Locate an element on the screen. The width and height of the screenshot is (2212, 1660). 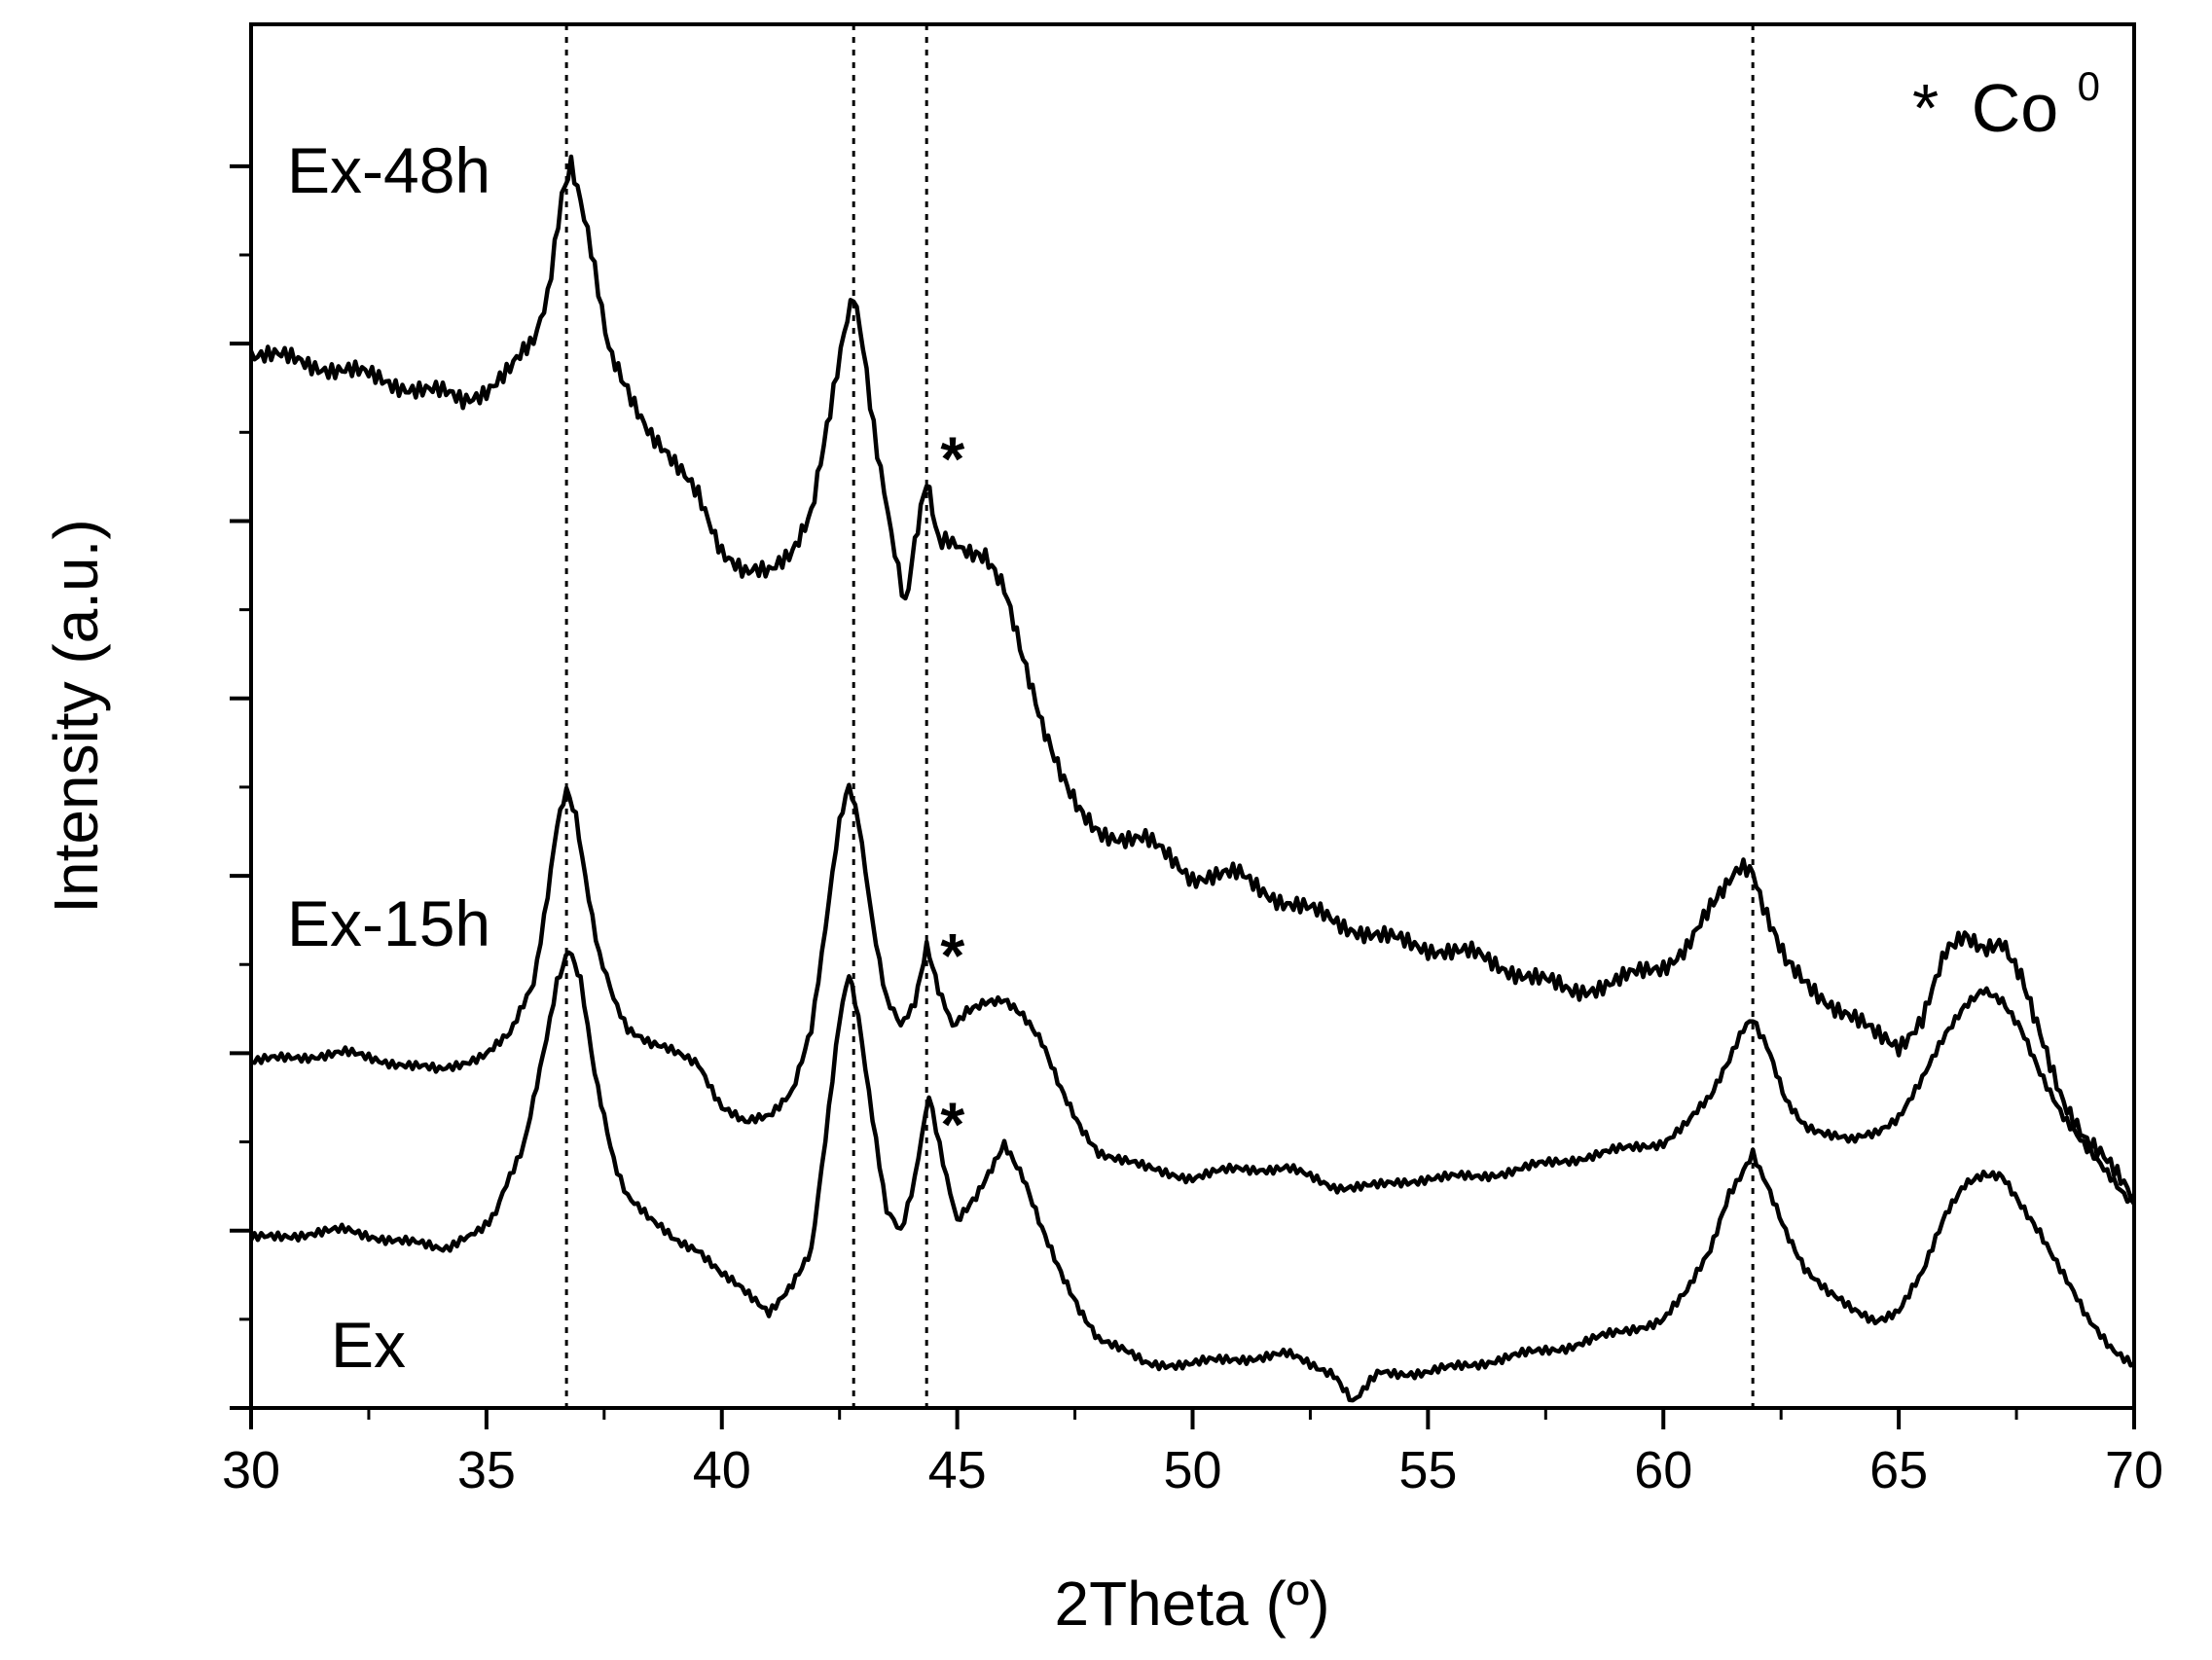
x-tick-label-30: 30 is located at coordinates (251, 1470).